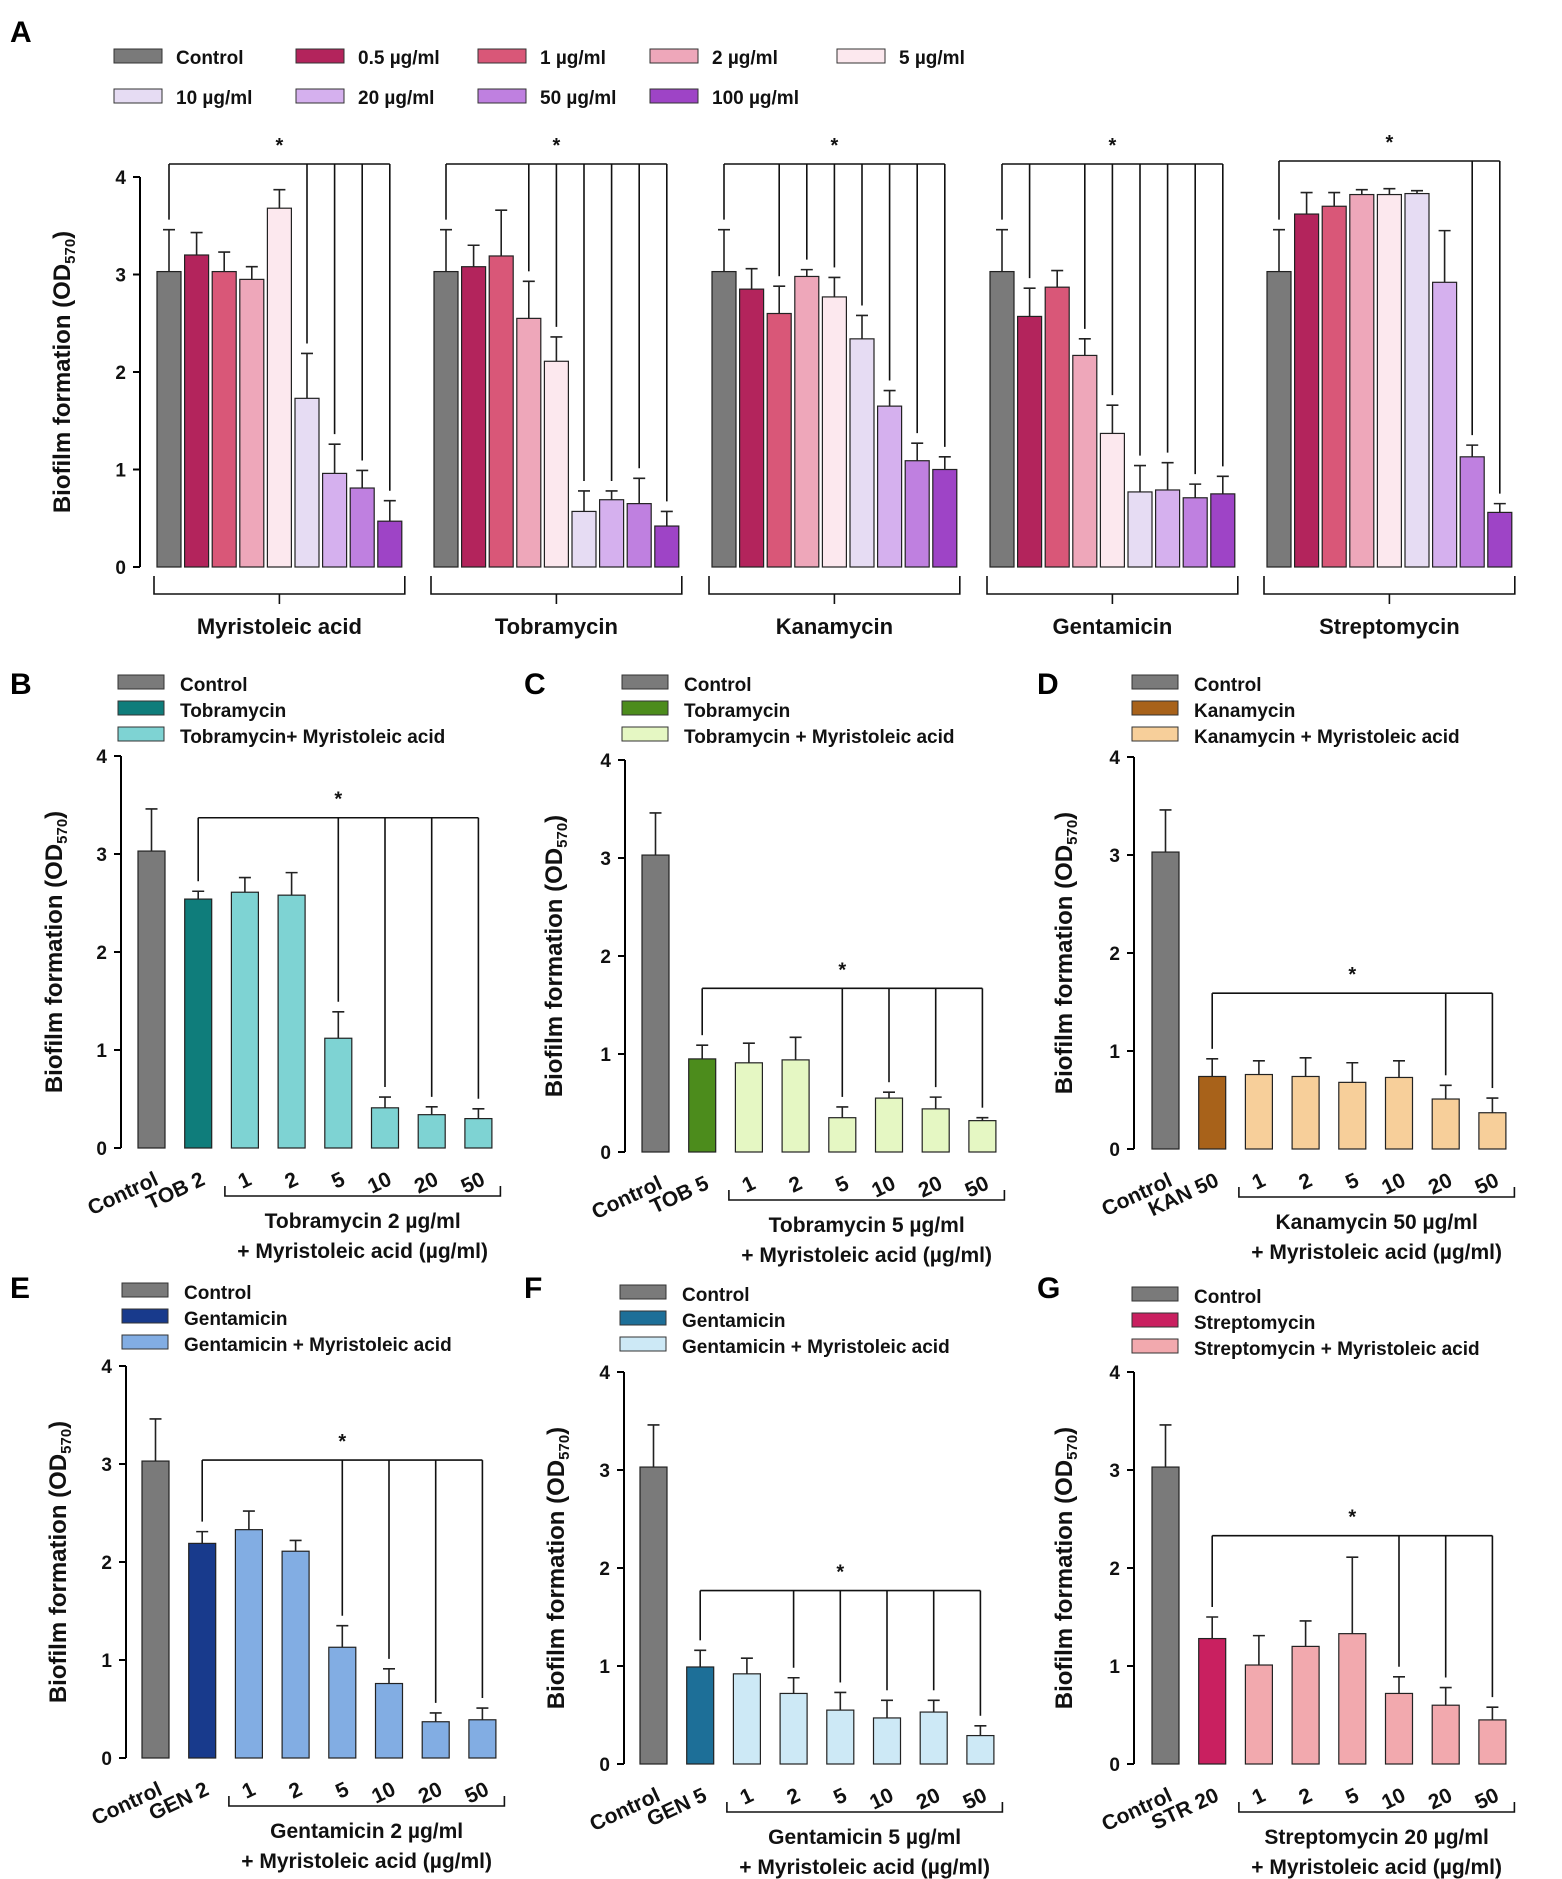 This screenshot has width=1562, height=1879. What do you see at coordinates (248, 1520) in the screenshot?
I see `panel-e-error-bar` at bounding box center [248, 1520].